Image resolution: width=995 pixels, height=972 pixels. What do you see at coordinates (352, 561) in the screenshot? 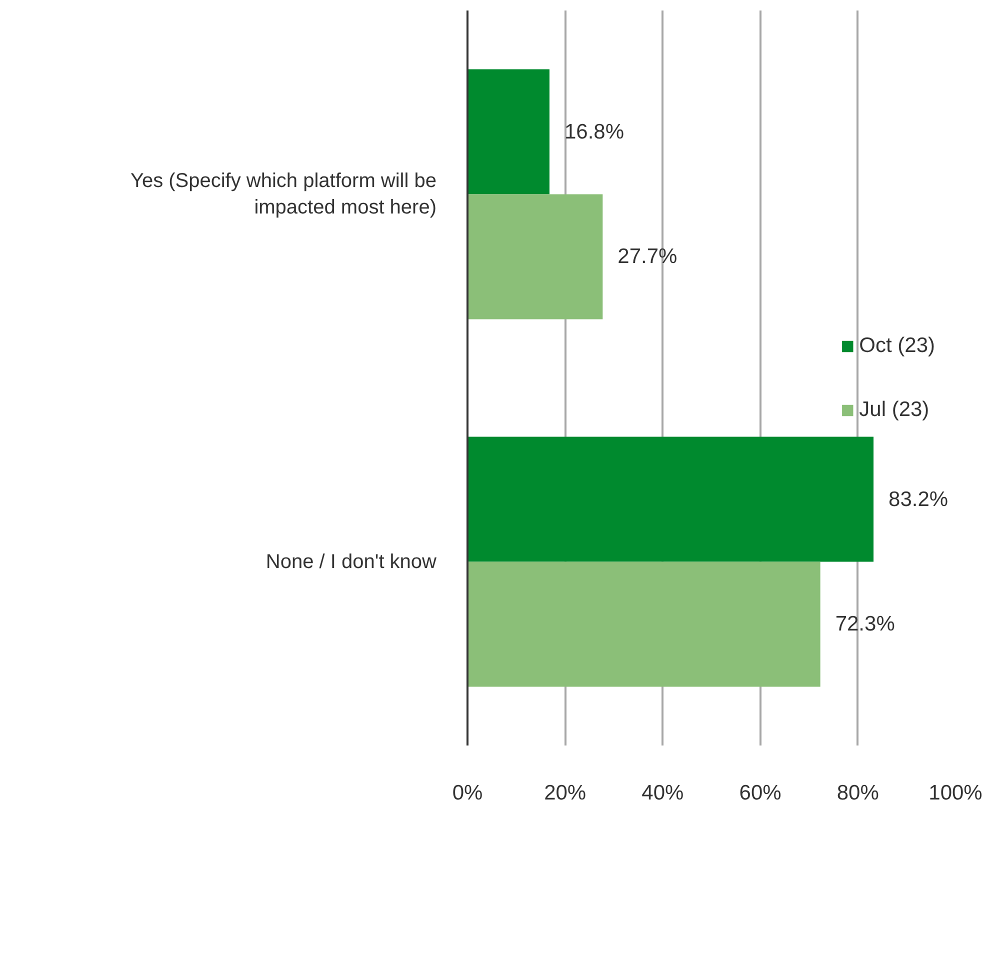
I see `y-tick-label: None / I don't know` at bounding box center [352, 561].